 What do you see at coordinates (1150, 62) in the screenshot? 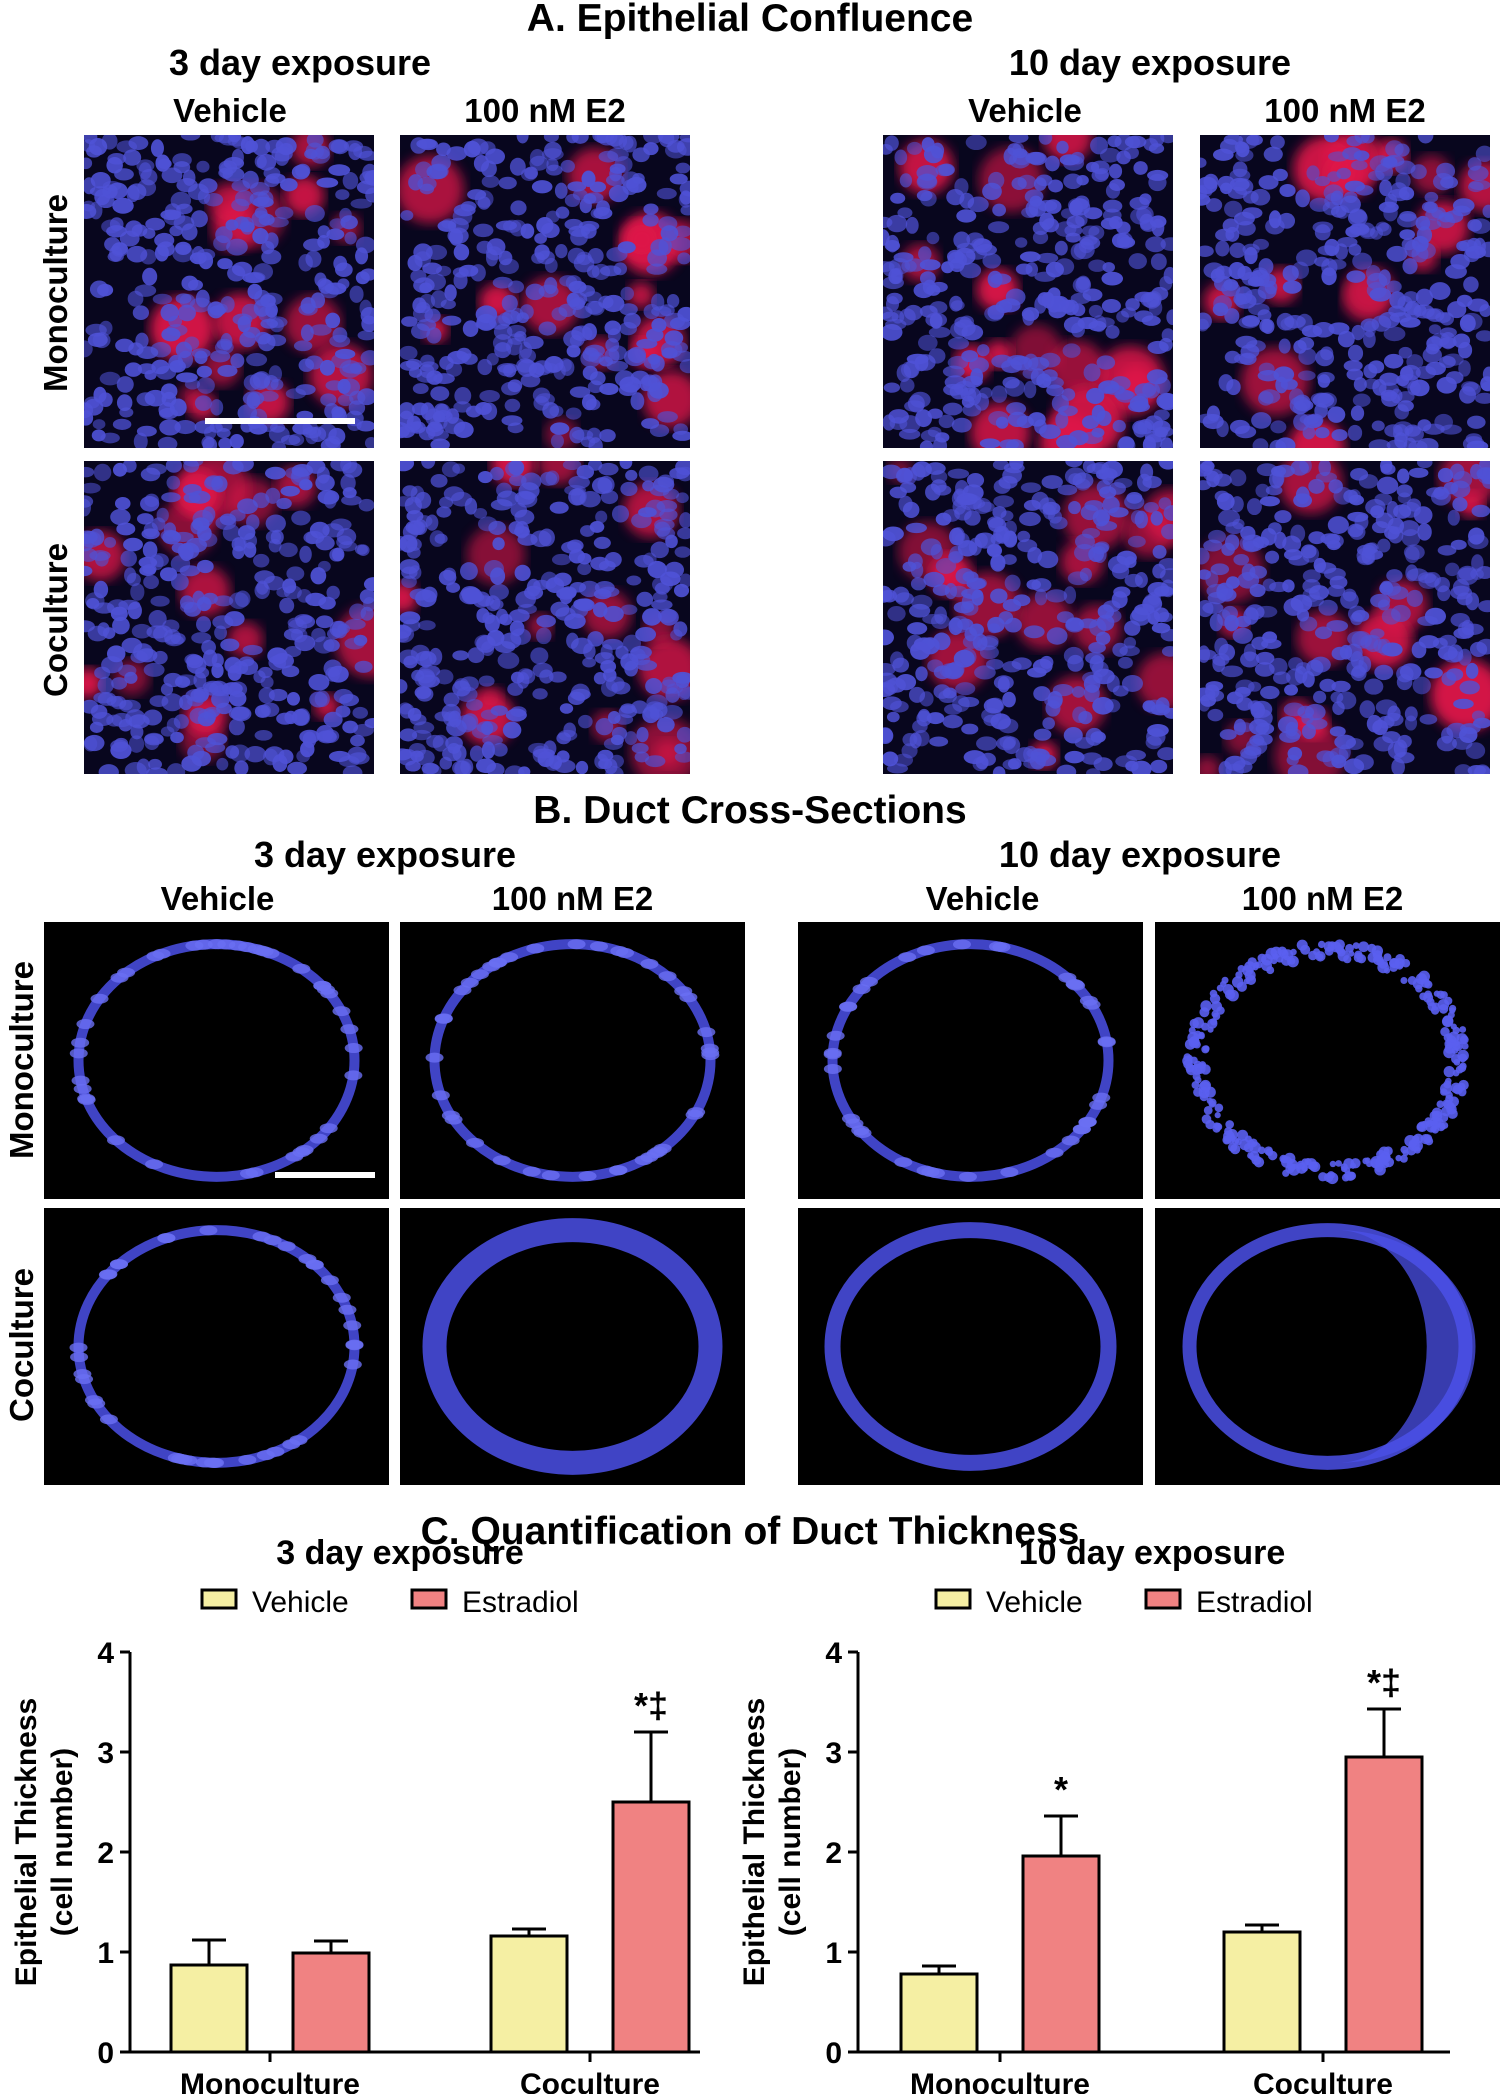
I see `panel-a-exposure-10: 10 day exposure` at bounding box center [1150, 62].